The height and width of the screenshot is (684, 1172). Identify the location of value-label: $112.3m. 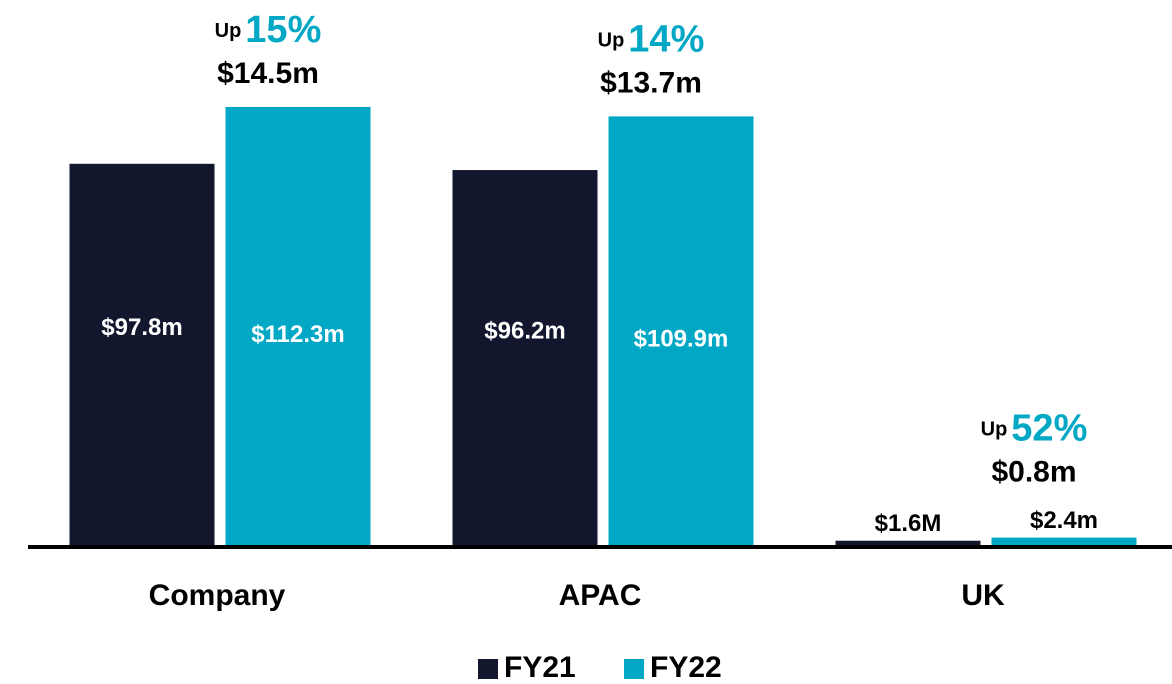
(297, 334).